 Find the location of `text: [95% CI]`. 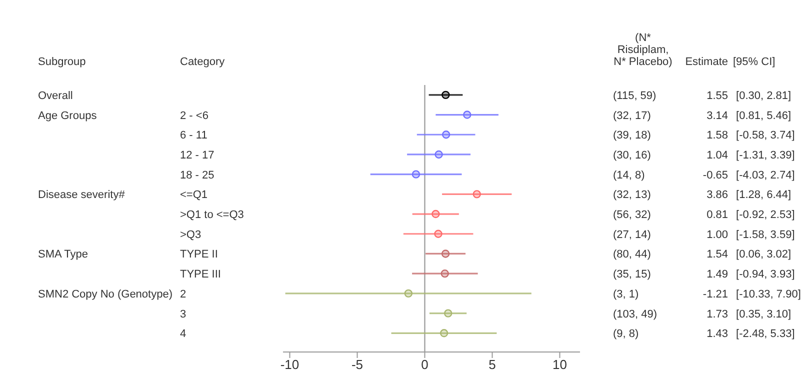

text: [95% CI] is located at coordinates (754, 62).